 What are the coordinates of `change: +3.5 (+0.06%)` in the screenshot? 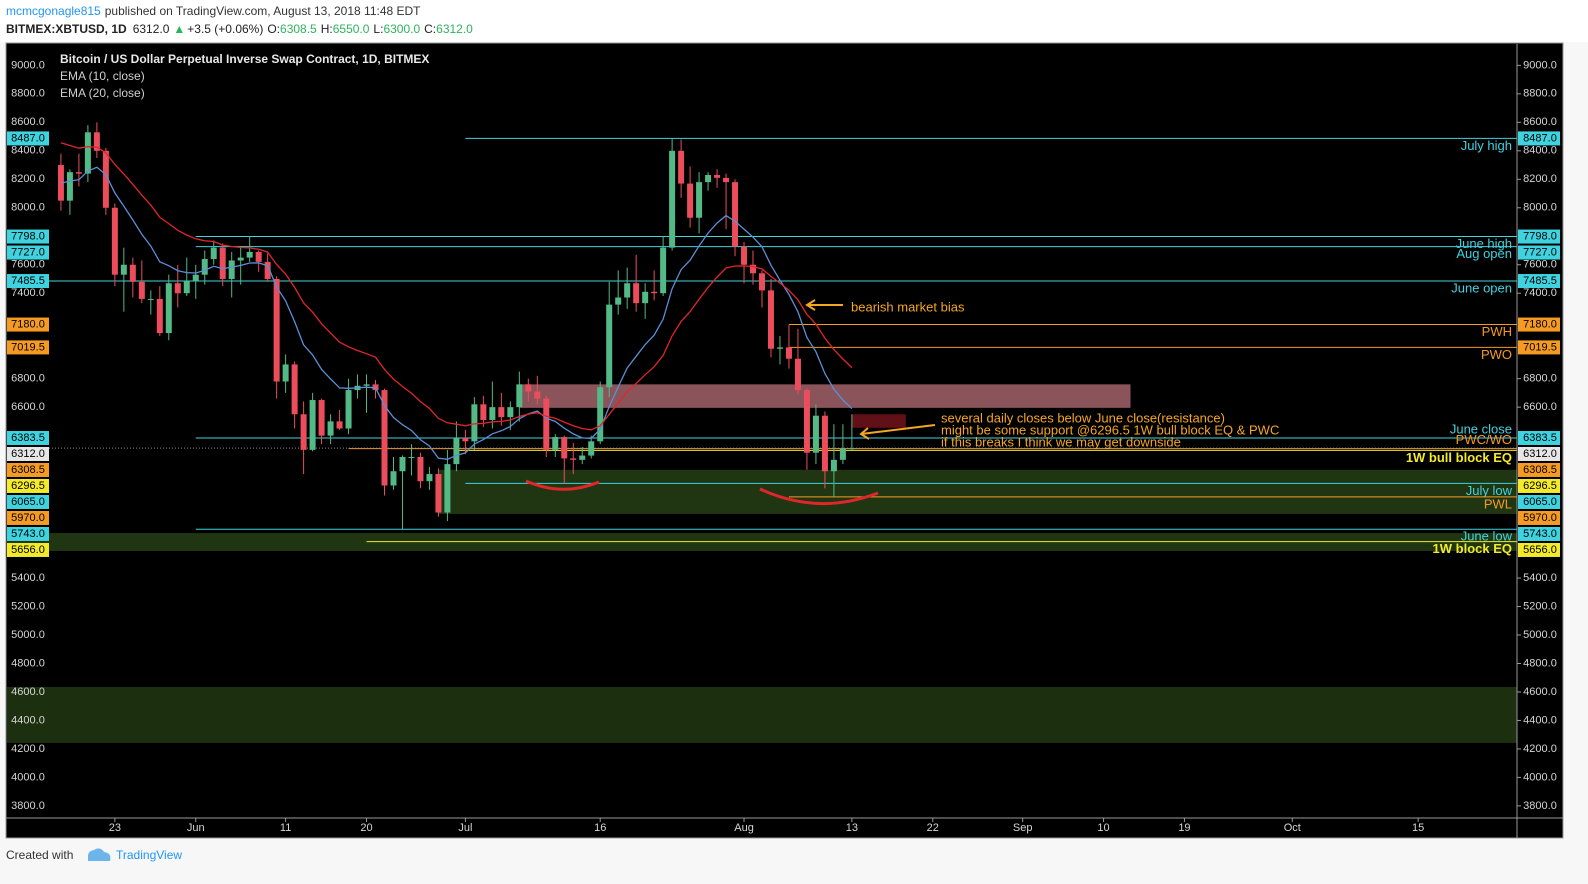 It's located at (225, 29).